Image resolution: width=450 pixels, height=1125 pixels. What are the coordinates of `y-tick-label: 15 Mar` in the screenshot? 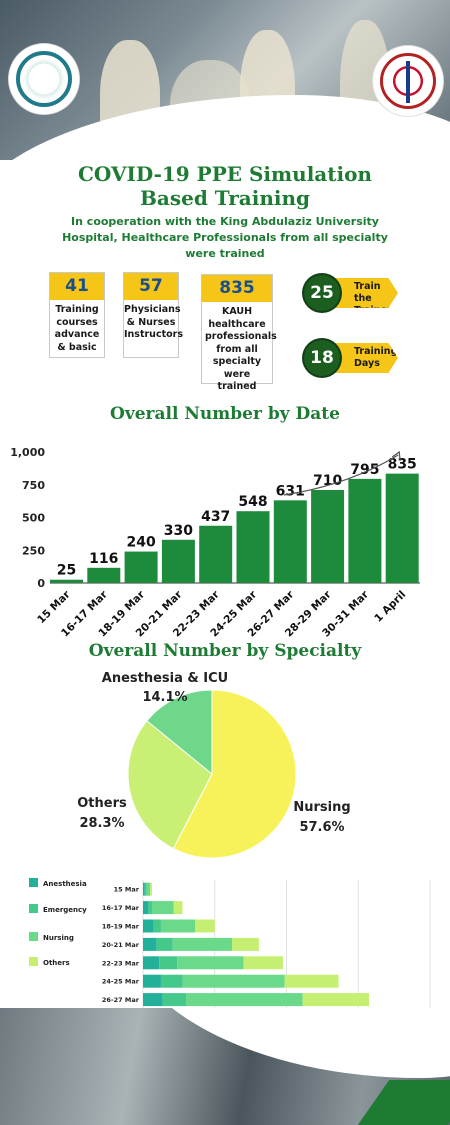 It's located at (127, 890).